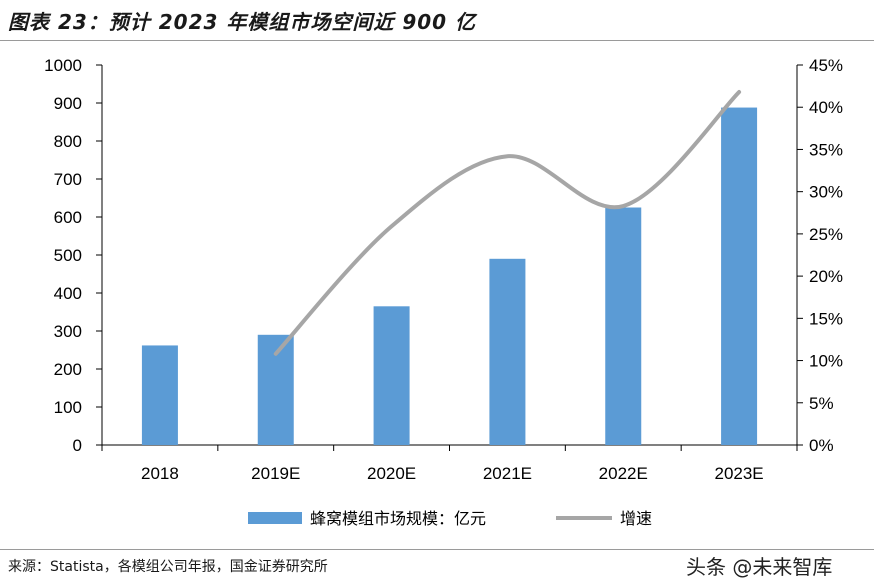 This screenshot has width=874, height=588. I want to click on right-axis-tick-label: 5%, so click(821, 403).